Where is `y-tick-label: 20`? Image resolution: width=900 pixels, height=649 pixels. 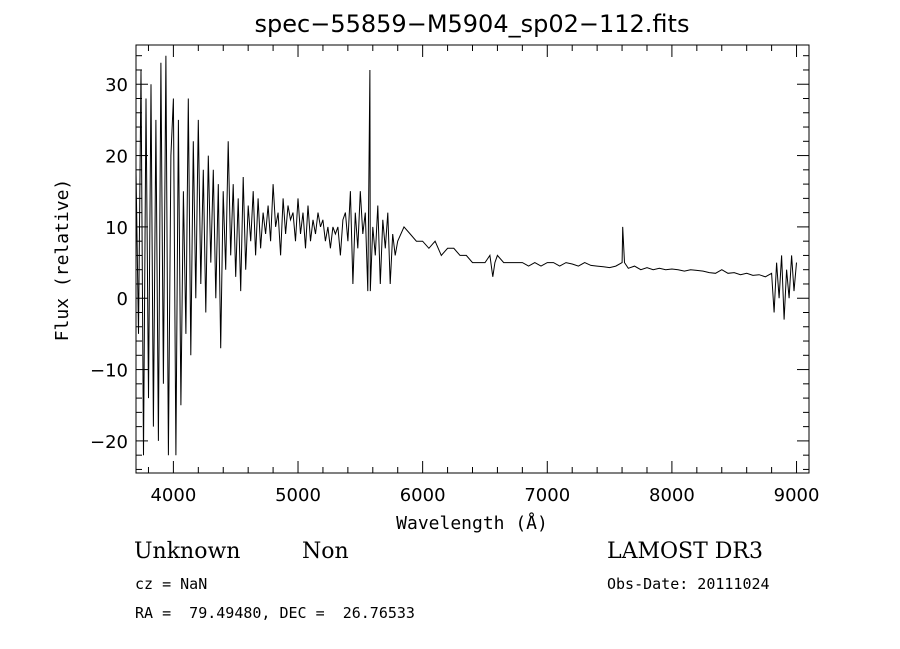 y-tick-label: 20 is located at coordinates (116, 157).